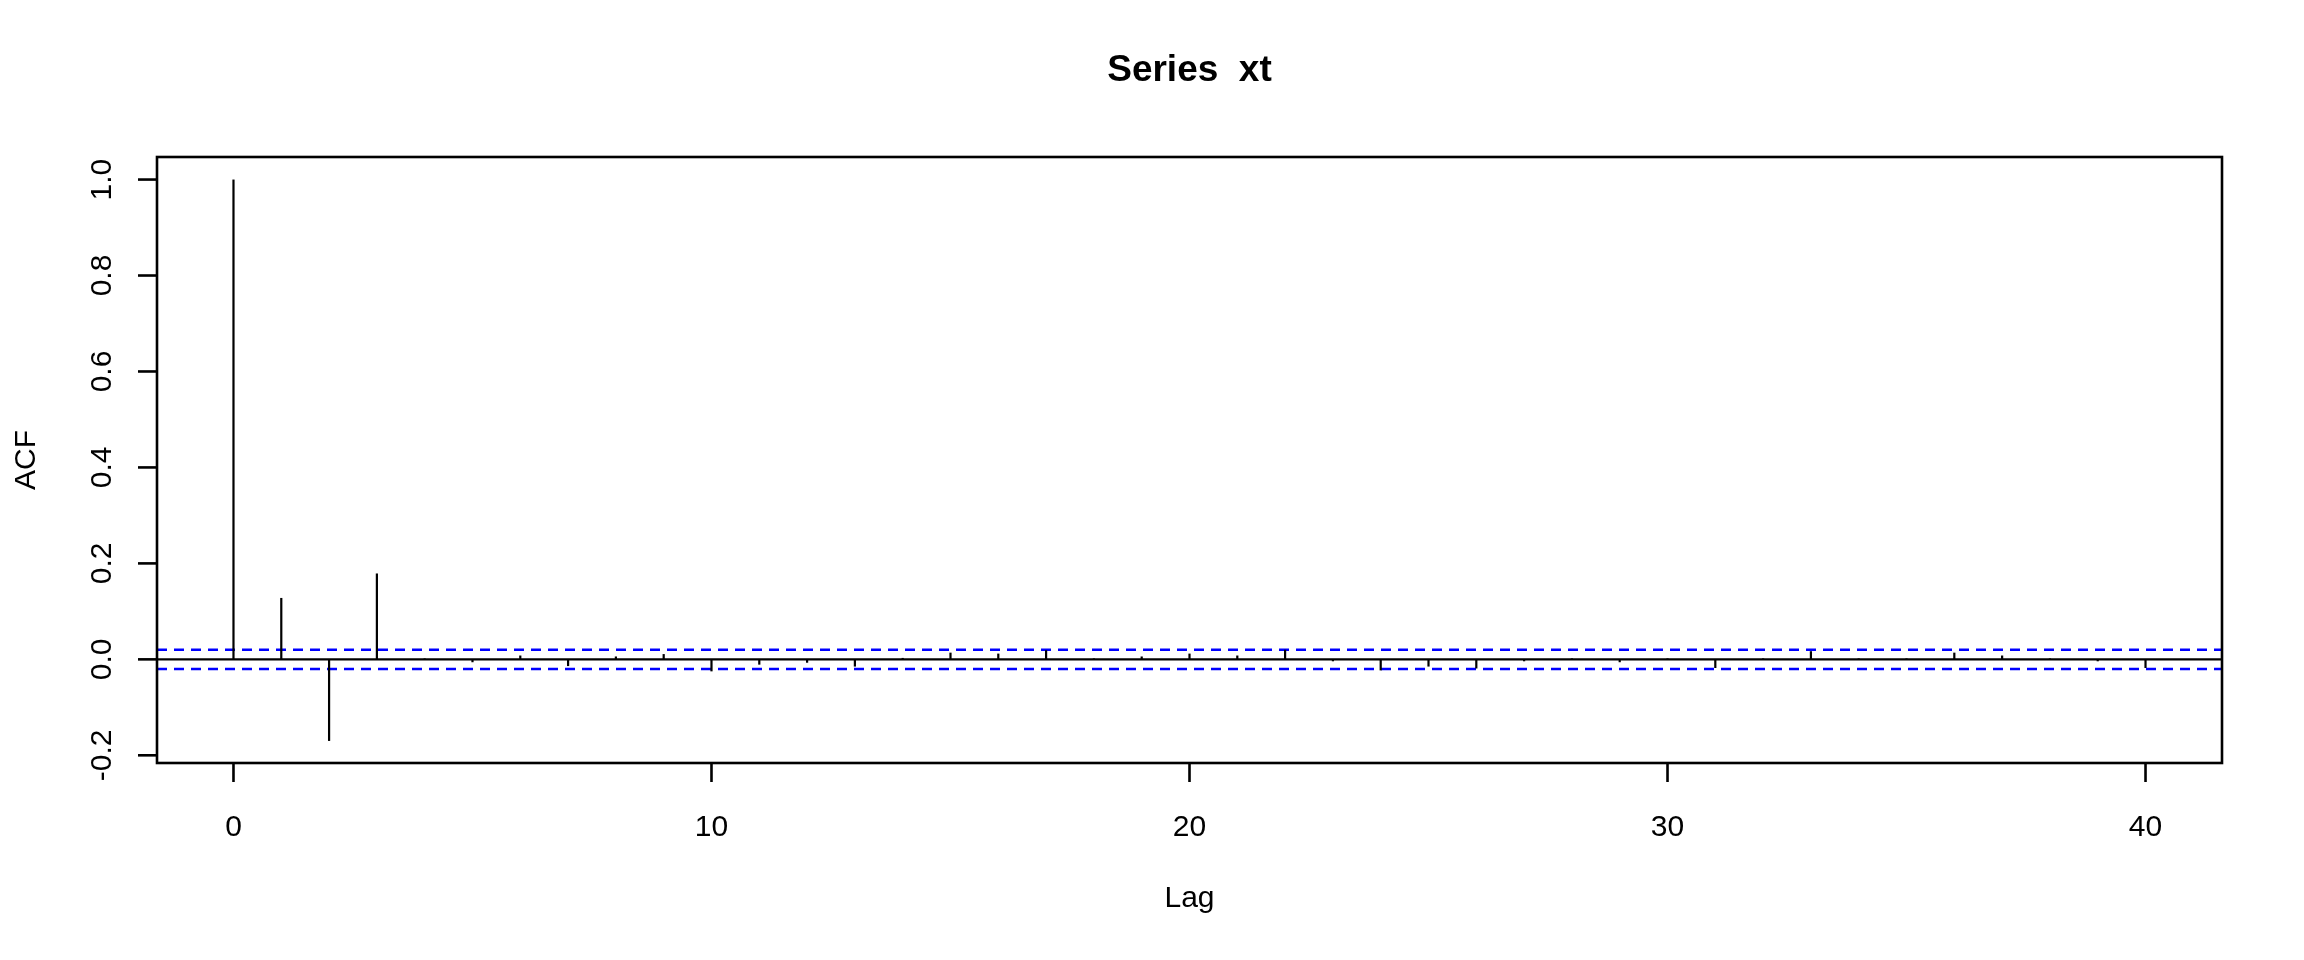 Image resolution: width=2304 pixels, height=960 pixels. I want to click on x-tick-label: 40, so click(2145, 825).